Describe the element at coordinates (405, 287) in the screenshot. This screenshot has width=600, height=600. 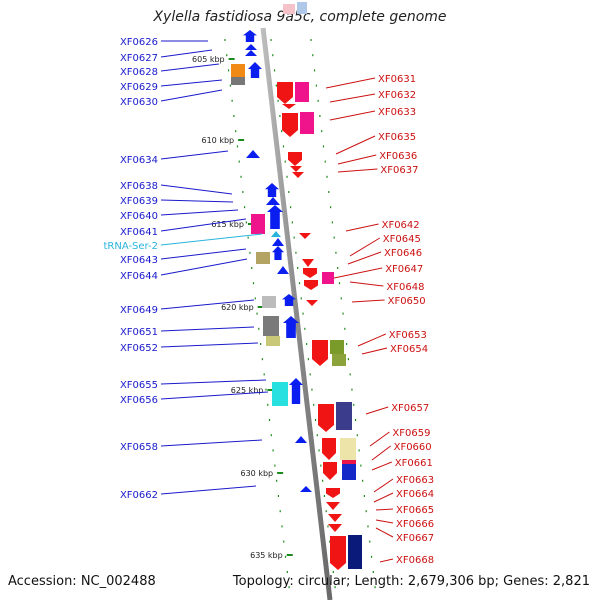
I see `gene-label: XF0648` at that location.